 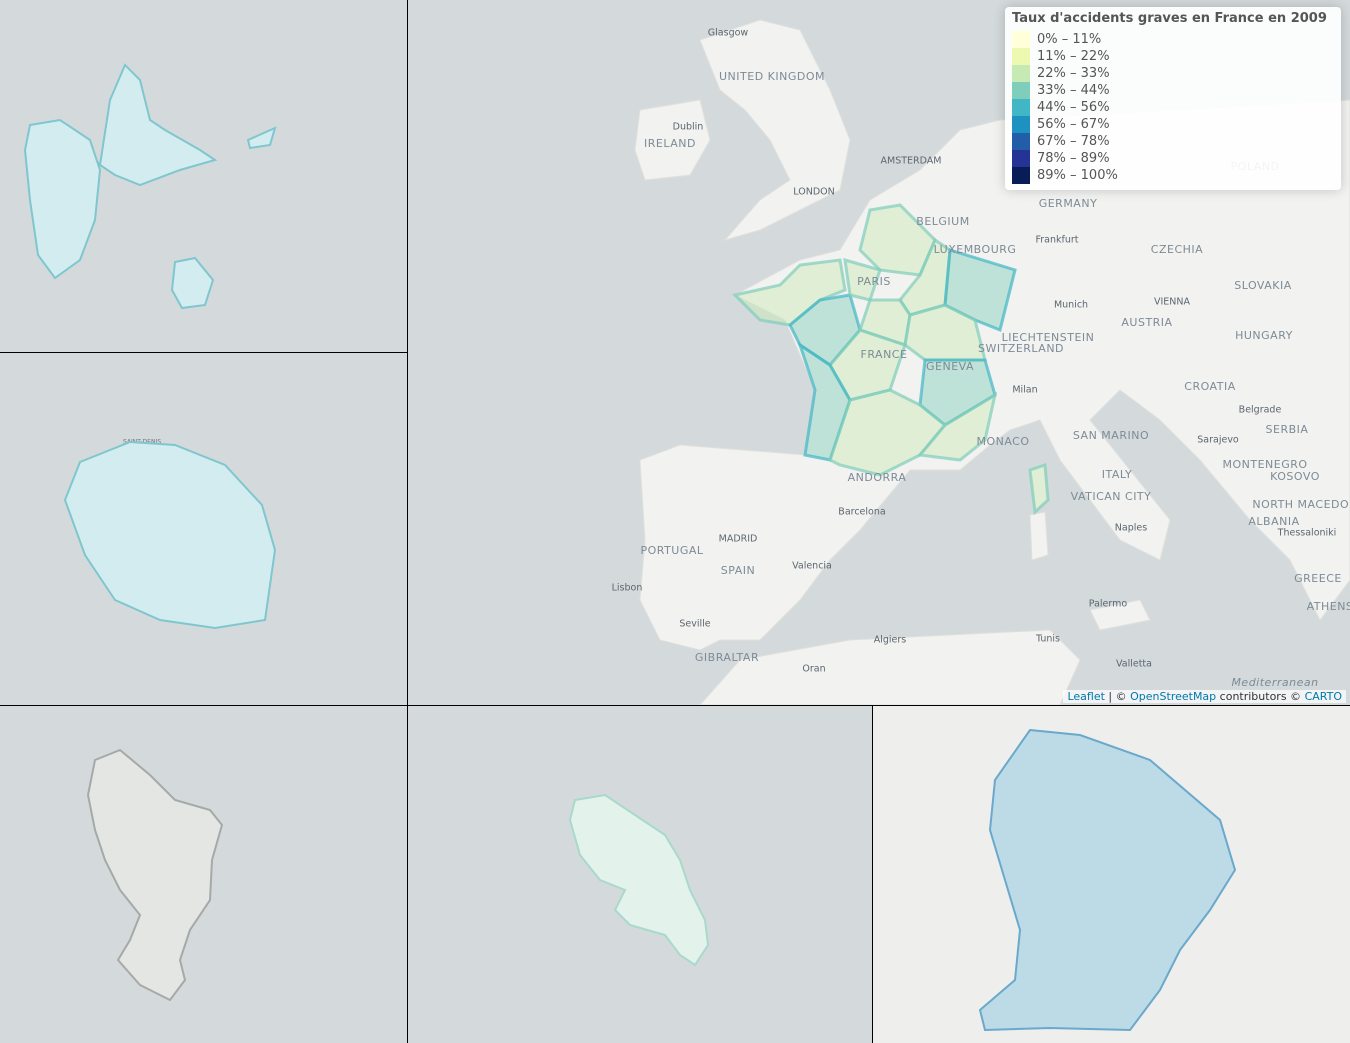 What do you see at coordinates (1295, 476) in the screenshot?
I see `map-label: KOSOVO` at bounding box center [1295, 476].